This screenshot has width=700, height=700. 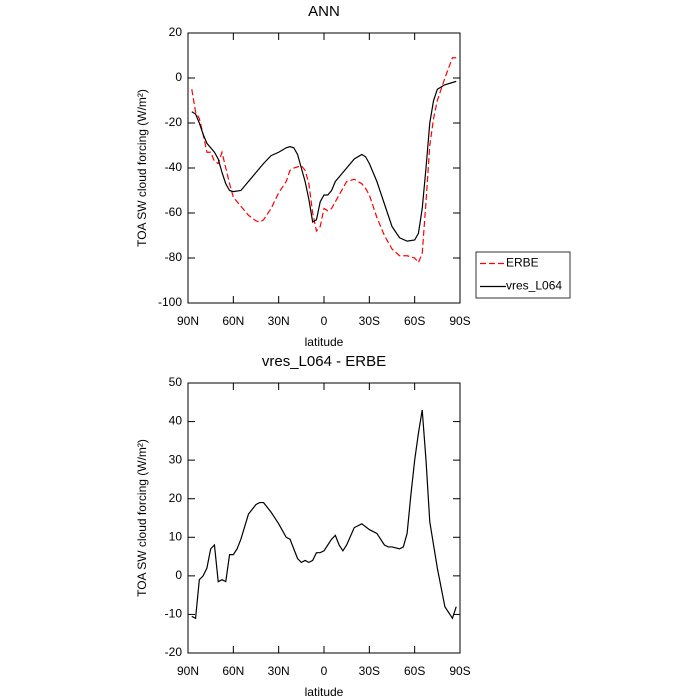 What do you see at coordinates (324, 11) in the screenshot?
I see `chart-title: ANN` at bounding box center [324, 11].